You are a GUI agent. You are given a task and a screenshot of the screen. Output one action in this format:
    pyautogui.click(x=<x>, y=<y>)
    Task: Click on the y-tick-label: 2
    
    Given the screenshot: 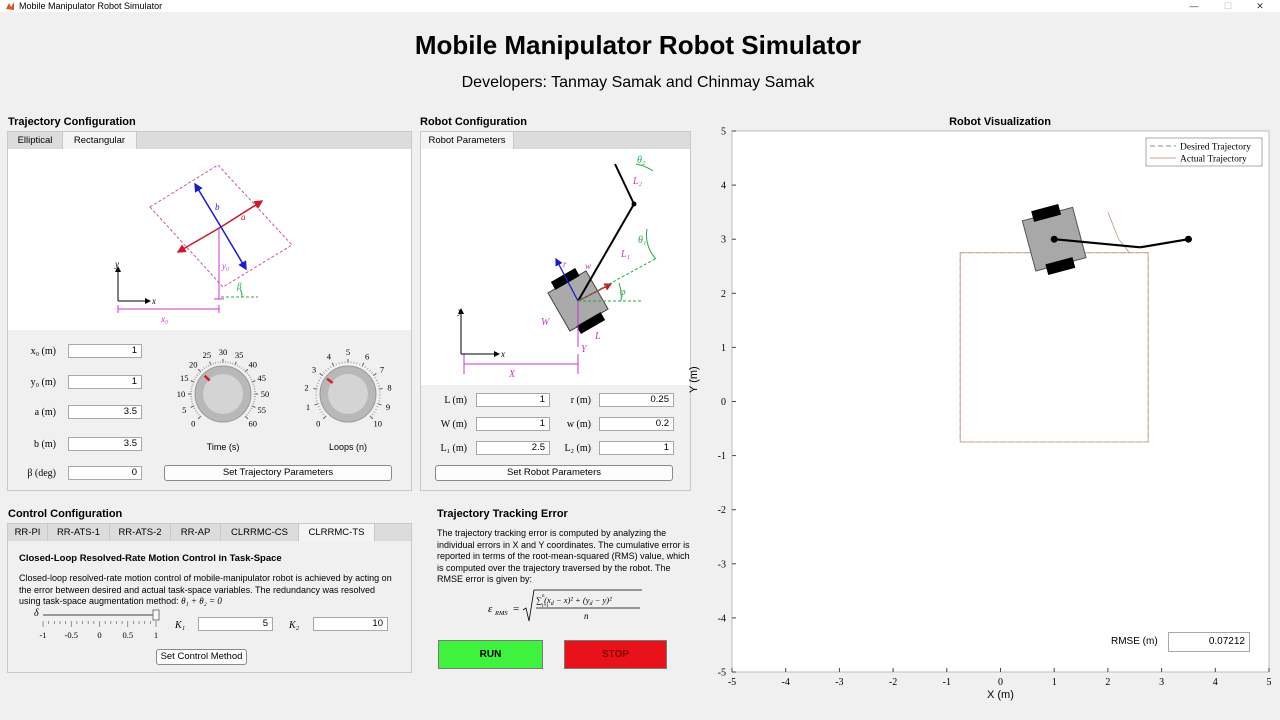 What is the action you would take?
    pyautogui.click(x=723, y=294)
    